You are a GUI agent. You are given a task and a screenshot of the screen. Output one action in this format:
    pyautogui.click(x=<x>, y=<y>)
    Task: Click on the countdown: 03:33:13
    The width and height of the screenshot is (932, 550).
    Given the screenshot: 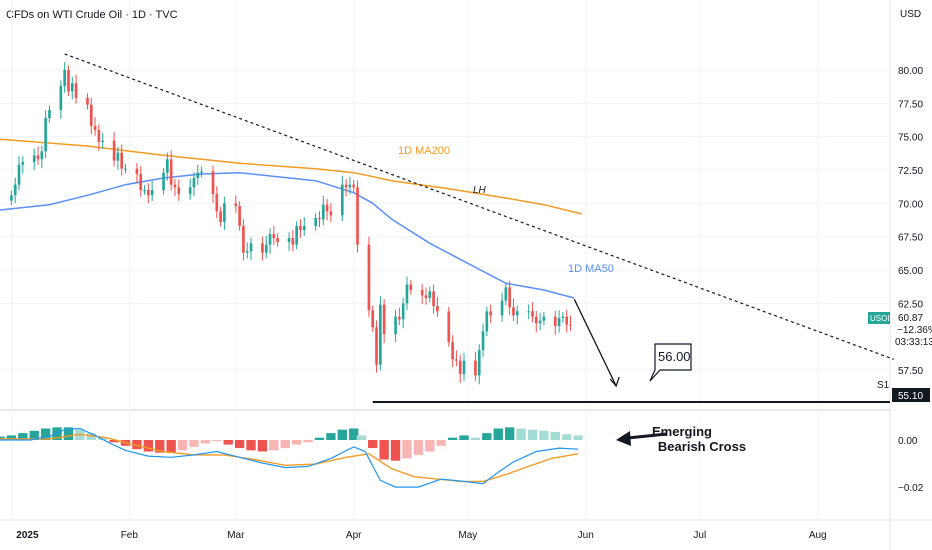 What is the action you would take?
    pyautogui.click(x=913, y=342)
    